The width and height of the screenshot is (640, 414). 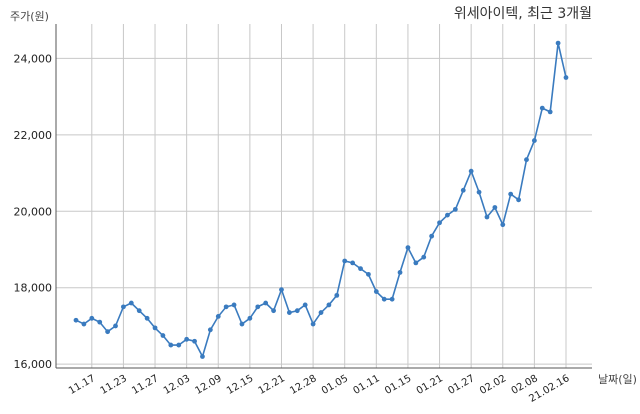 I want to click on x-tick-label: 11.23, so click(x=114, y=385).